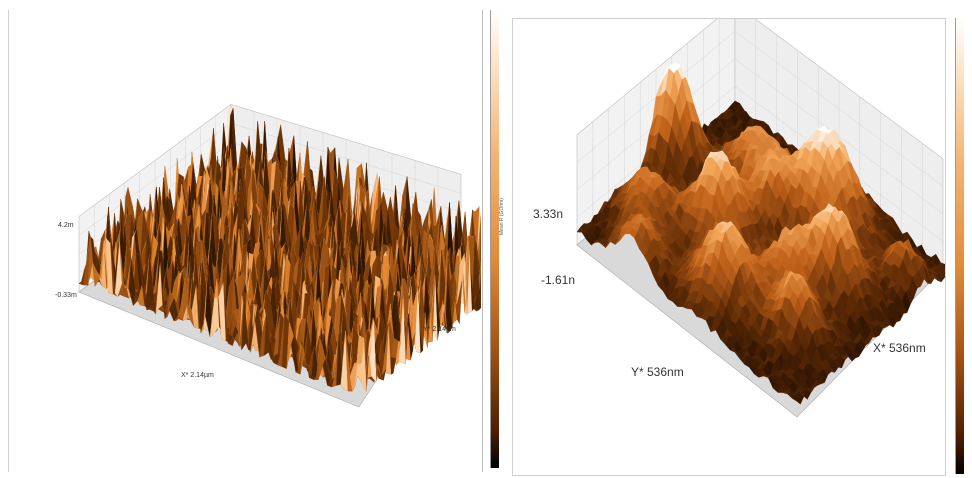 Image resolution: width=972 pixels, height=478 pixels. I want to click on right-z-max-label: 3.33n, so click(548, 214).